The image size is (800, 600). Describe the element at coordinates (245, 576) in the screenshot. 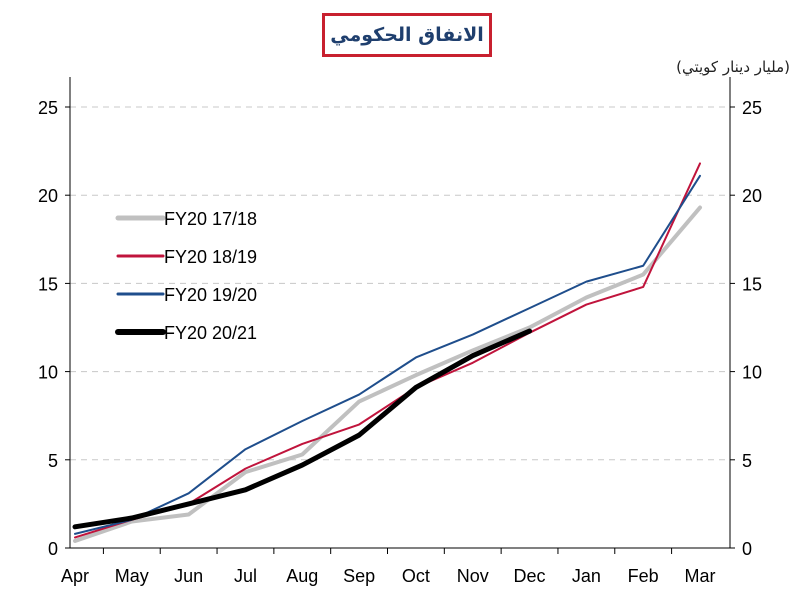

I see `x-tick-label: Jul` at that location.